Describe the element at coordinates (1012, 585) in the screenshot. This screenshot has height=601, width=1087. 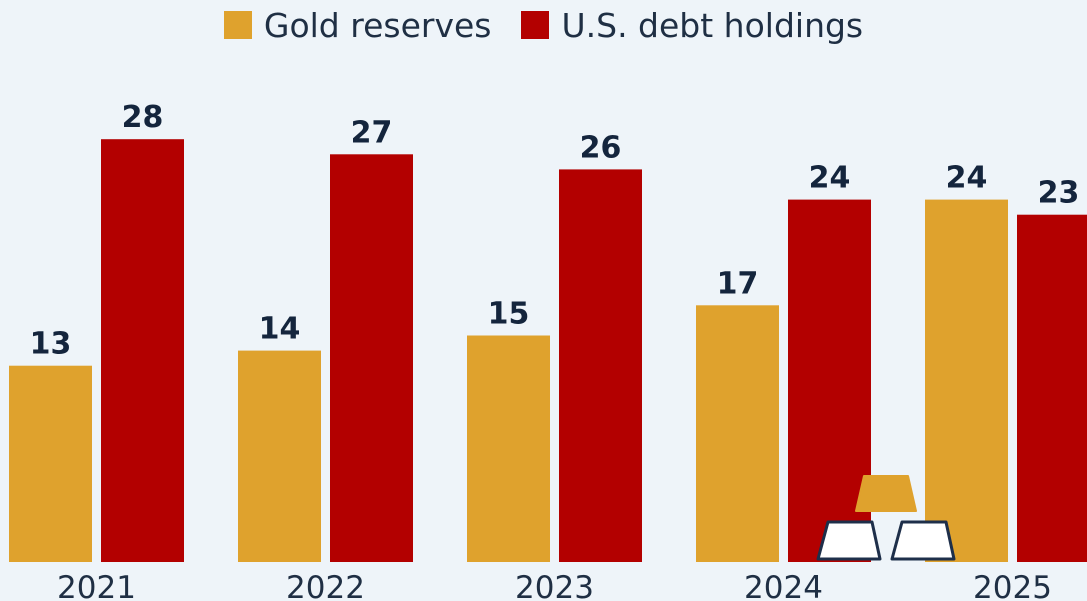
I see `x-tick-label-2025: 2025` at that location.